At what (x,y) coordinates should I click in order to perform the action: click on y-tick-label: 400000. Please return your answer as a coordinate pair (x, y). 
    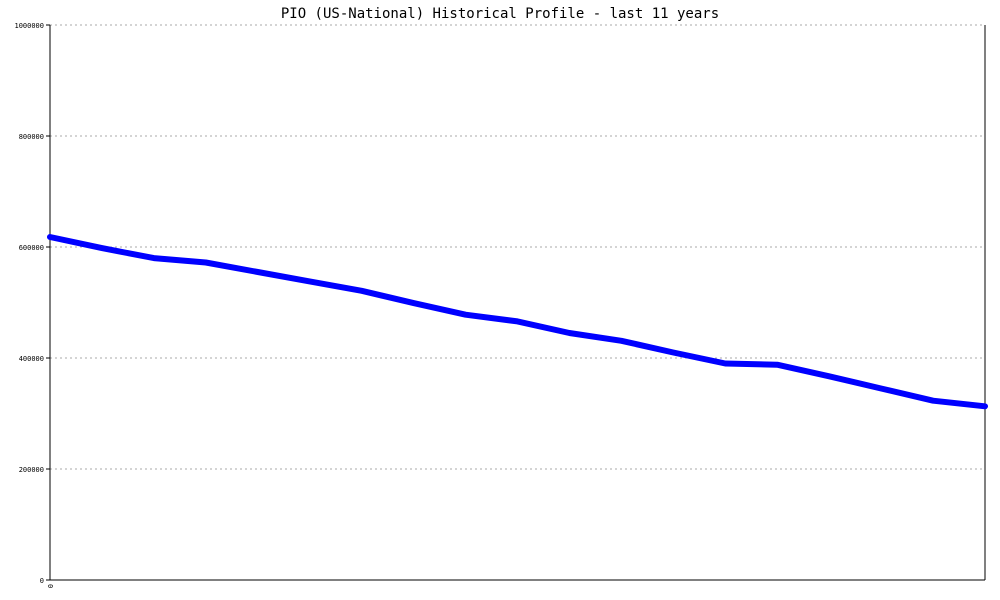
    Looking at the image, I should click on (31, 359).